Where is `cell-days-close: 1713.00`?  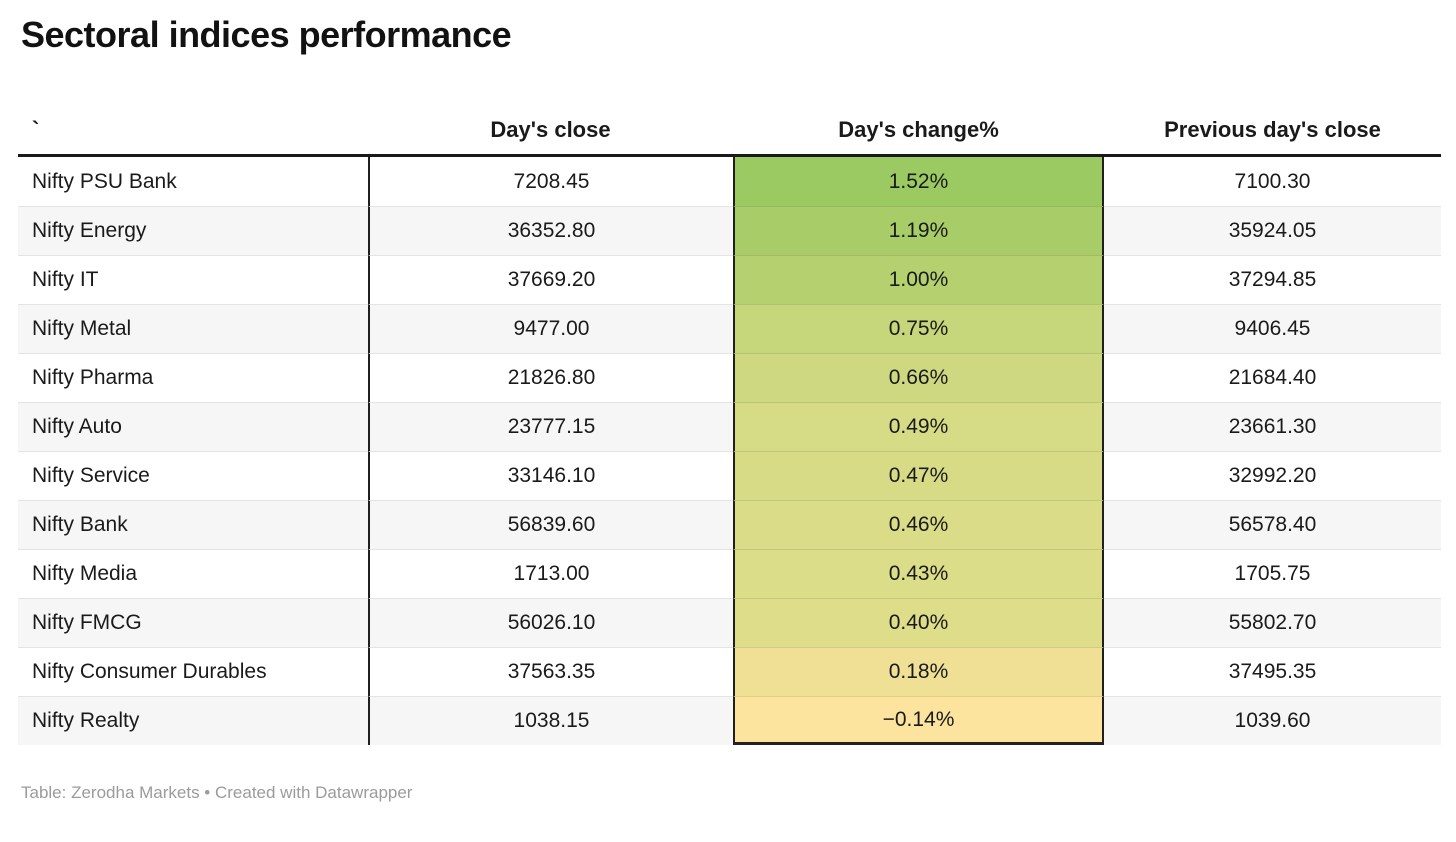 cell-days-close: 1713.00 is located at coordinates (550, 573).